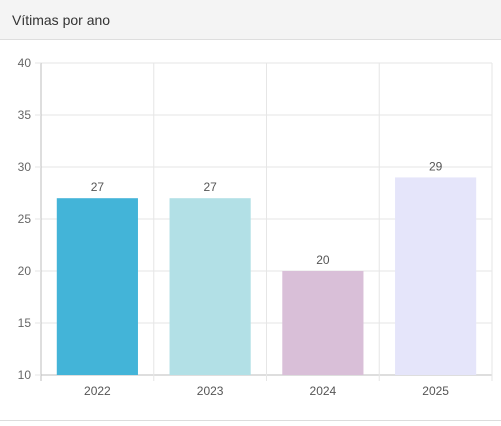 The image size is (501, 426). I want to click on y-axis: 10 15 20 25 30 35 40, so click(29, 219).